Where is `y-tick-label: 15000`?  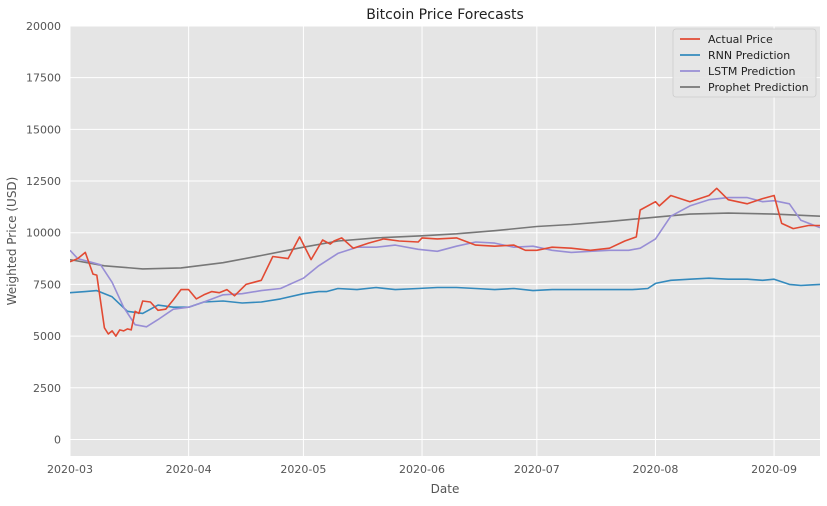
y-tick-label: 15000 is located at coordinates (43, 129).